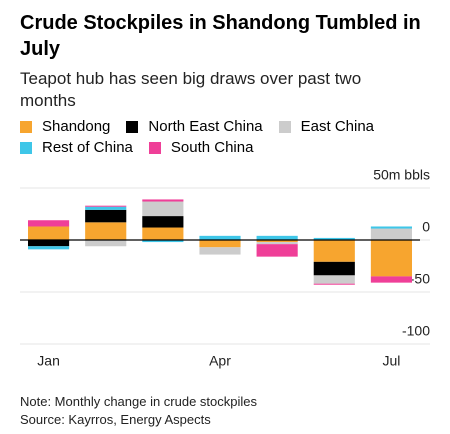 The image size is (450, 434). I want to click on y-tick-label: -50, so click(420, 279).